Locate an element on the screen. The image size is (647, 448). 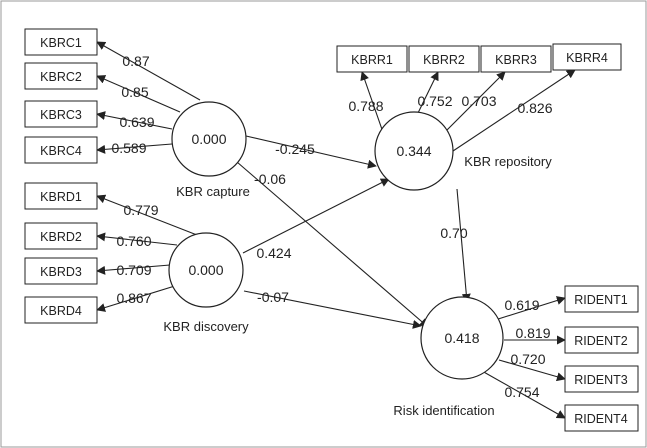
path-coefficient-capture-risk: -0.06 is located at coordinates (270, 179).